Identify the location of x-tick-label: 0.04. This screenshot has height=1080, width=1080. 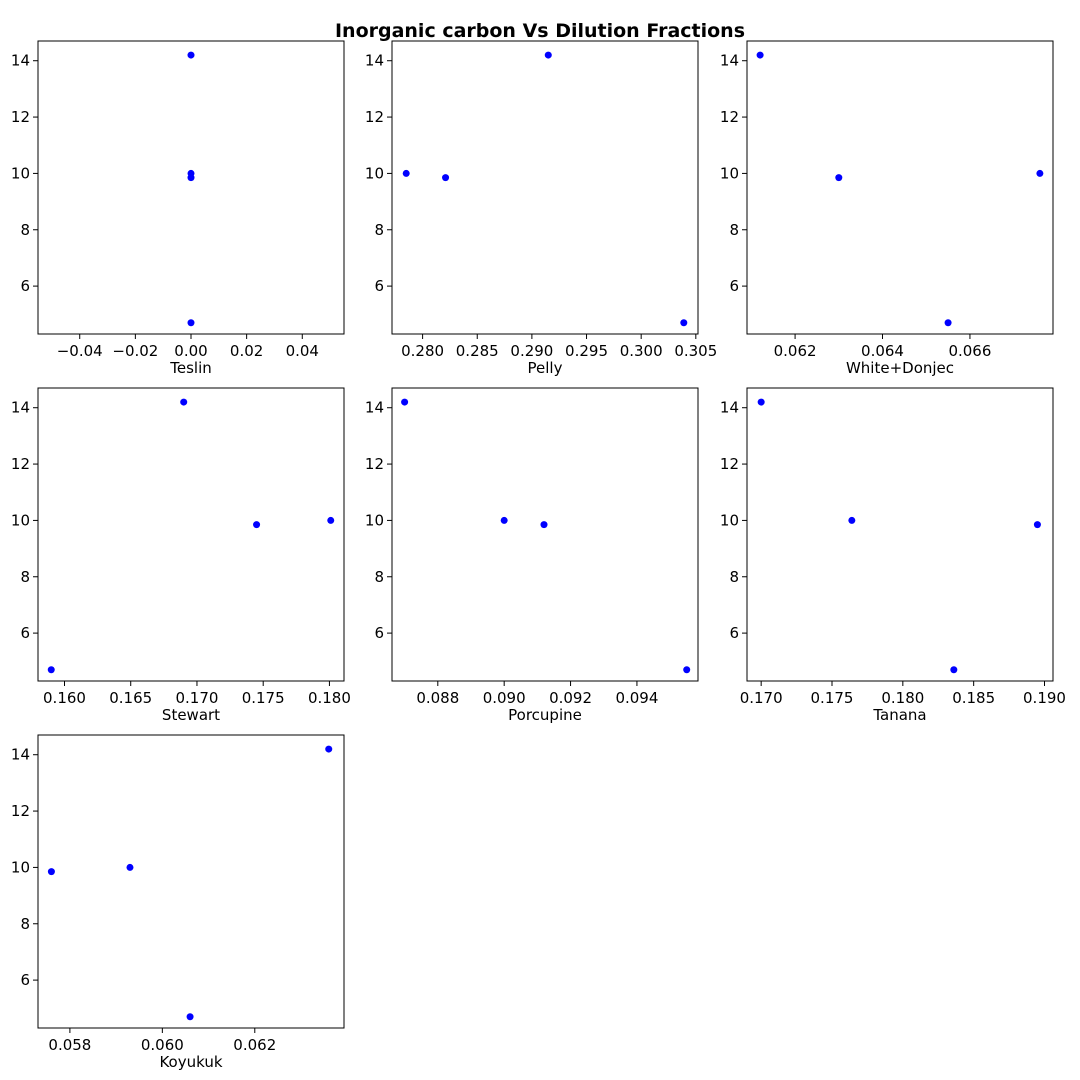
(302, 351).